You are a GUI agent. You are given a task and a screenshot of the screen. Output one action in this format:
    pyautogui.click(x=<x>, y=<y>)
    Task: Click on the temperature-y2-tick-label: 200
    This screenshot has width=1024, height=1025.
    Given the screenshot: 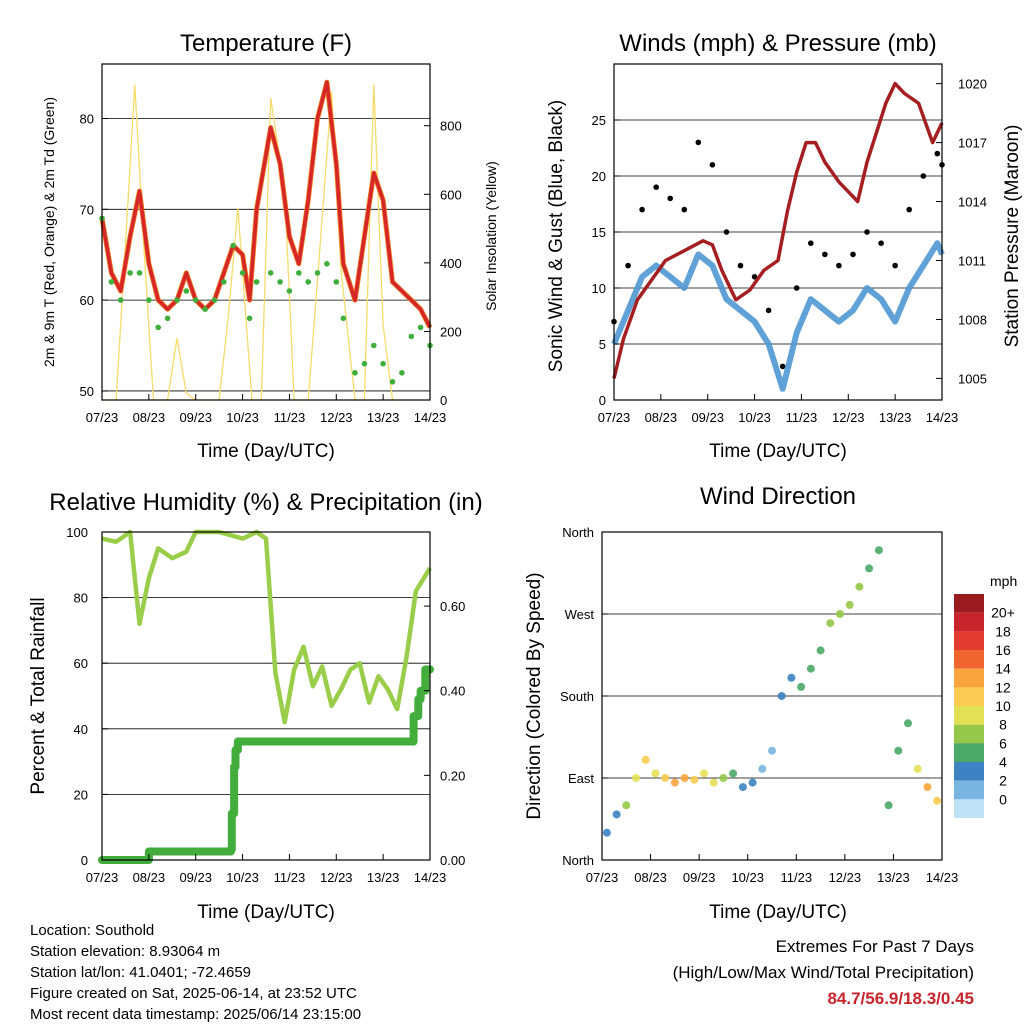 What is the action you would take?
    pyautogui.click(x=451, y=331)
    